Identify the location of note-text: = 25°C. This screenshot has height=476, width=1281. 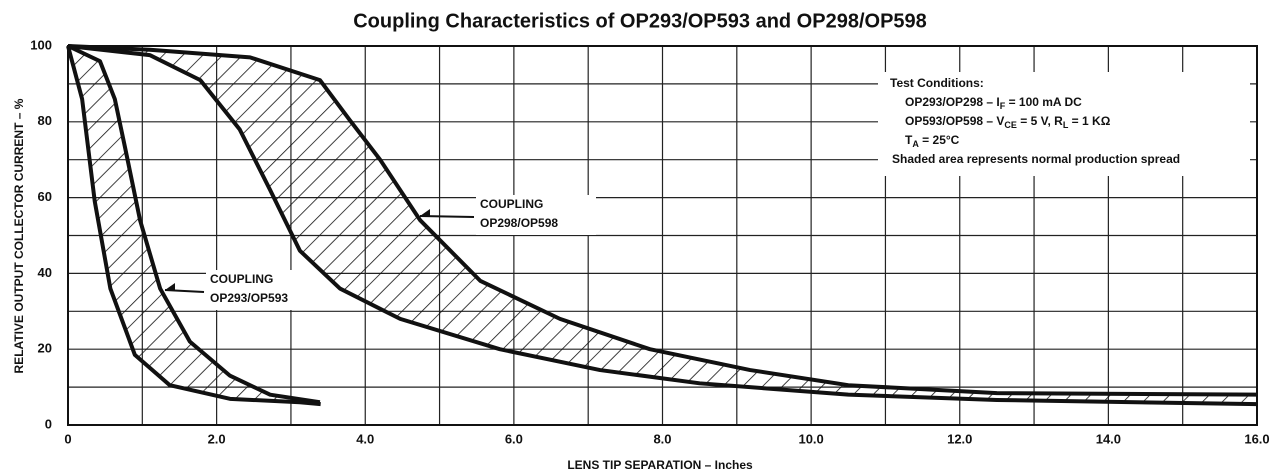
(939, 140).